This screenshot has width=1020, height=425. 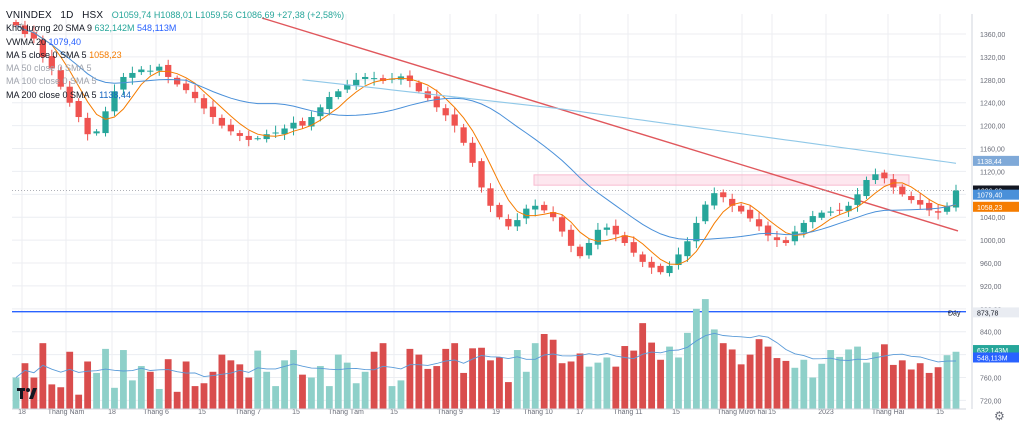 What do you see at coordinates (996, 206) in the screenshot?
I see `ma5-tag-bg` at bounding box center [996, 206].